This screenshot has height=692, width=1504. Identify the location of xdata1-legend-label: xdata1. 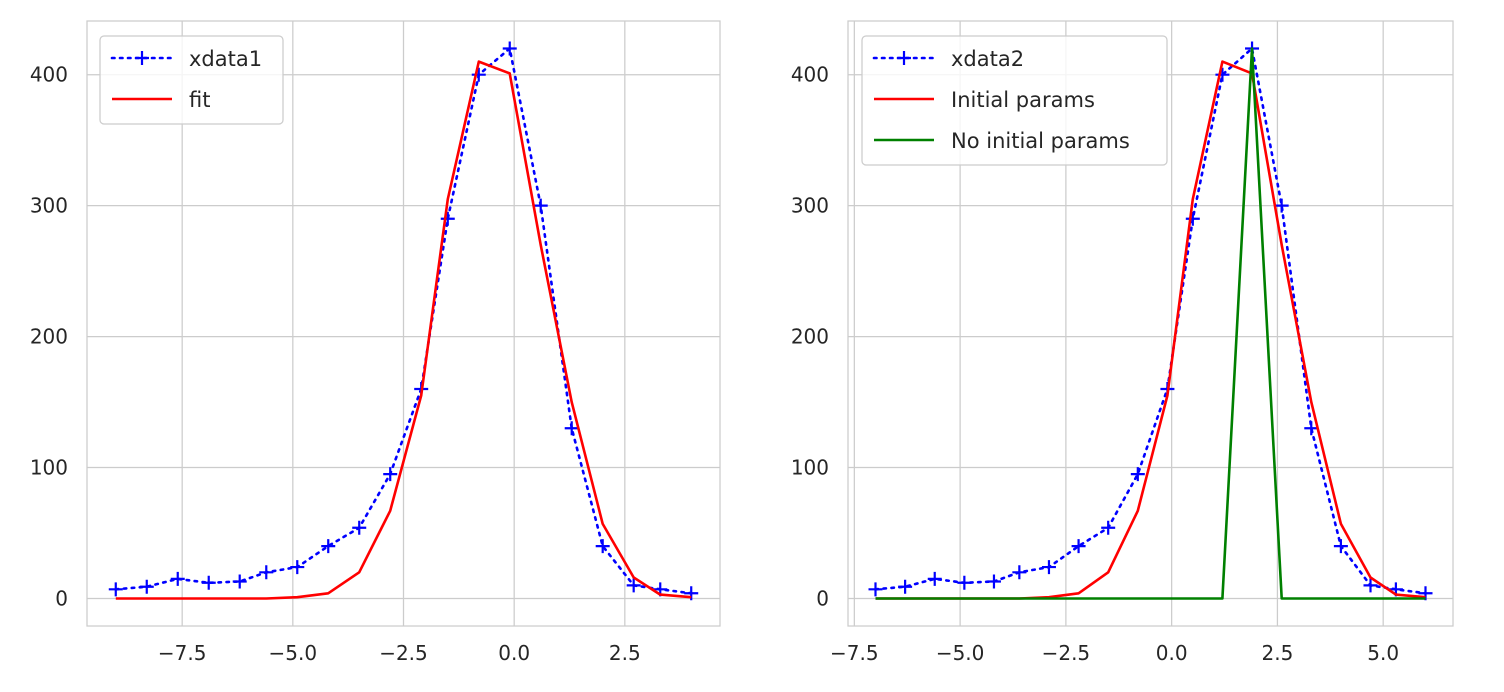
(225, 59).